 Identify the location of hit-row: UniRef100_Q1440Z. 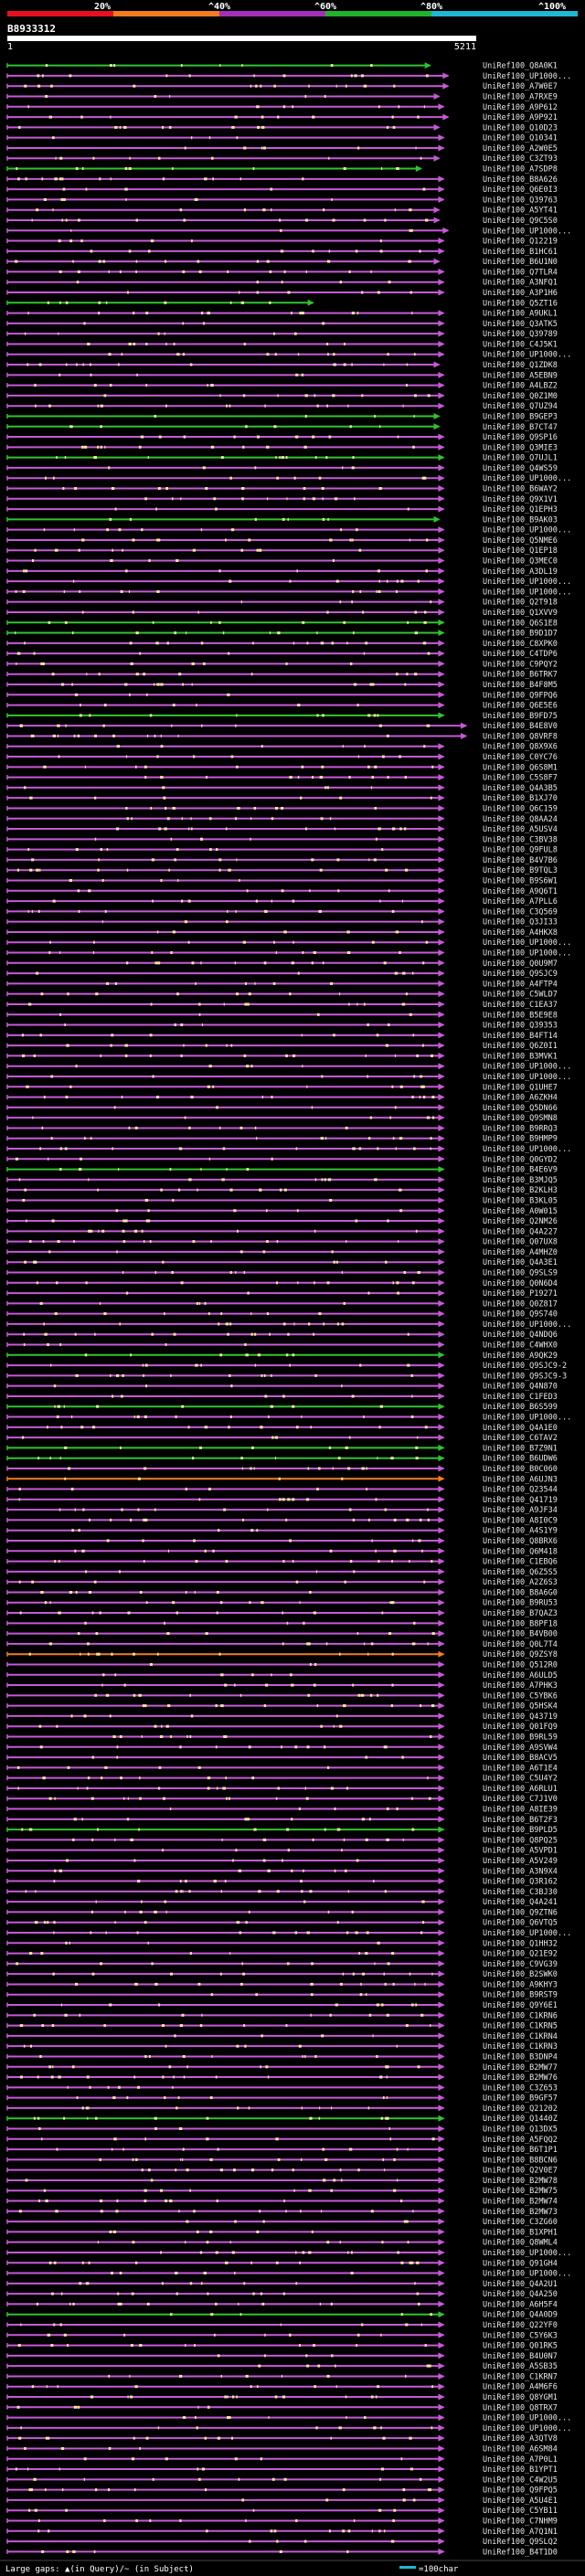
(282, 2119).